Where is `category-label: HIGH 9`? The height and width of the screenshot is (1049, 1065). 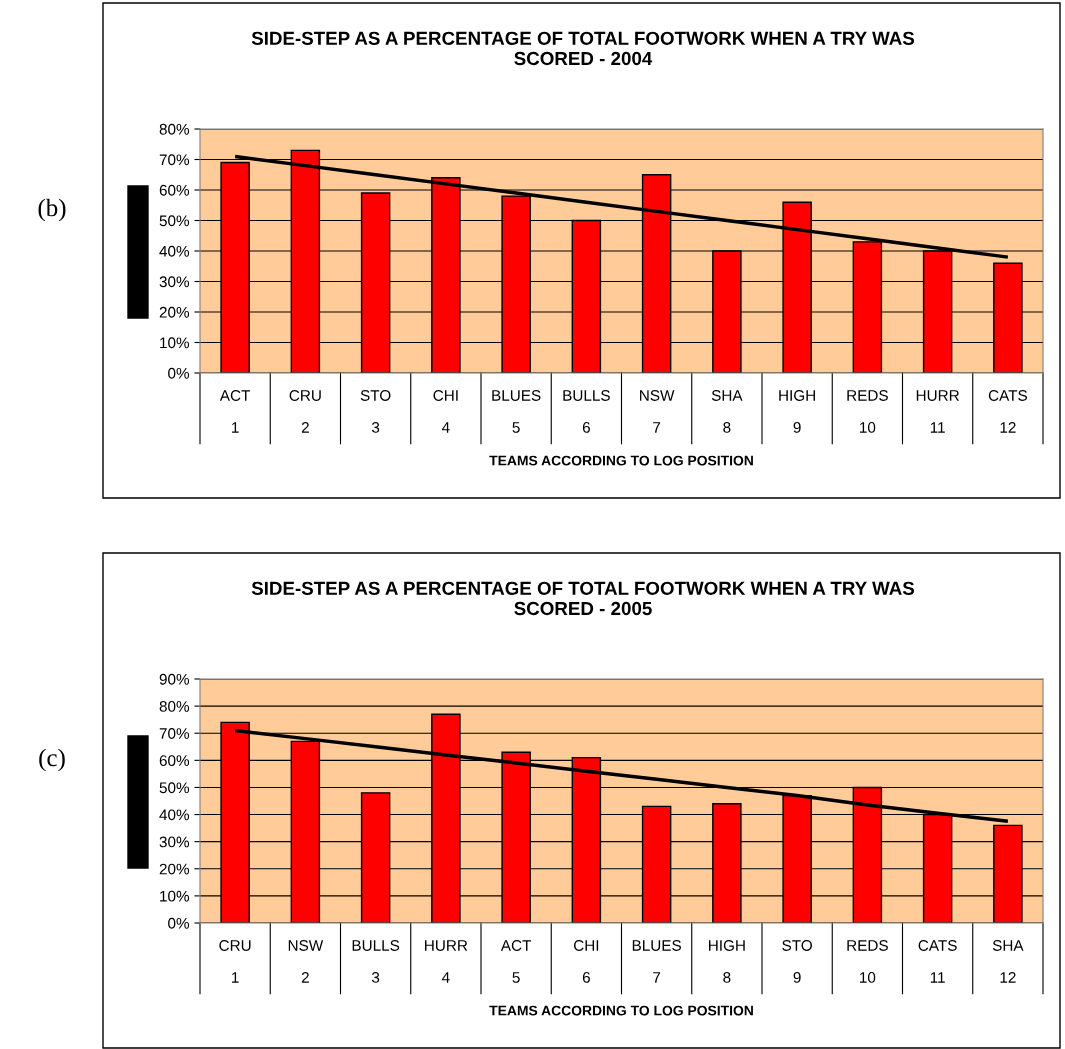 category-label: HIGH 9 is located at coordinates (797, 411).